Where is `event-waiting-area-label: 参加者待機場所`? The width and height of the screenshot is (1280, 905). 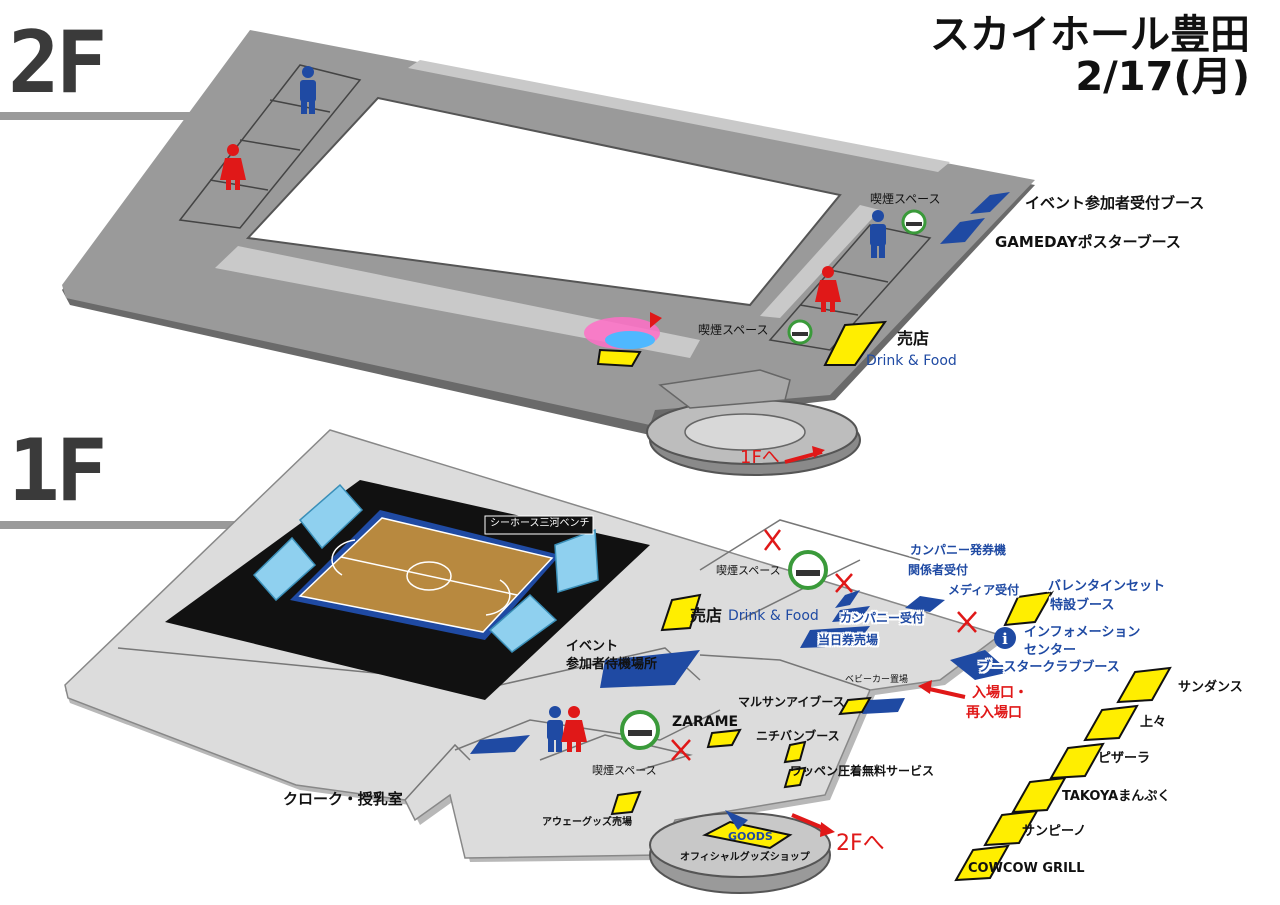
event-waiting-area-label: 参加者待機場所 is located at coordinates (612, 664).